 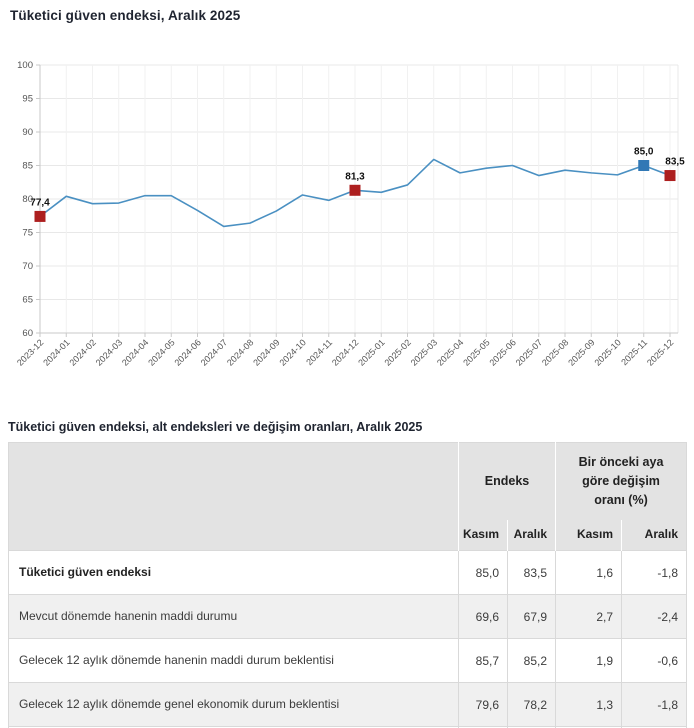 What do you see at coordinates (27, 99) in the screenshot?
I see `y-tick-label: 95` at bounding box center [27, 99].